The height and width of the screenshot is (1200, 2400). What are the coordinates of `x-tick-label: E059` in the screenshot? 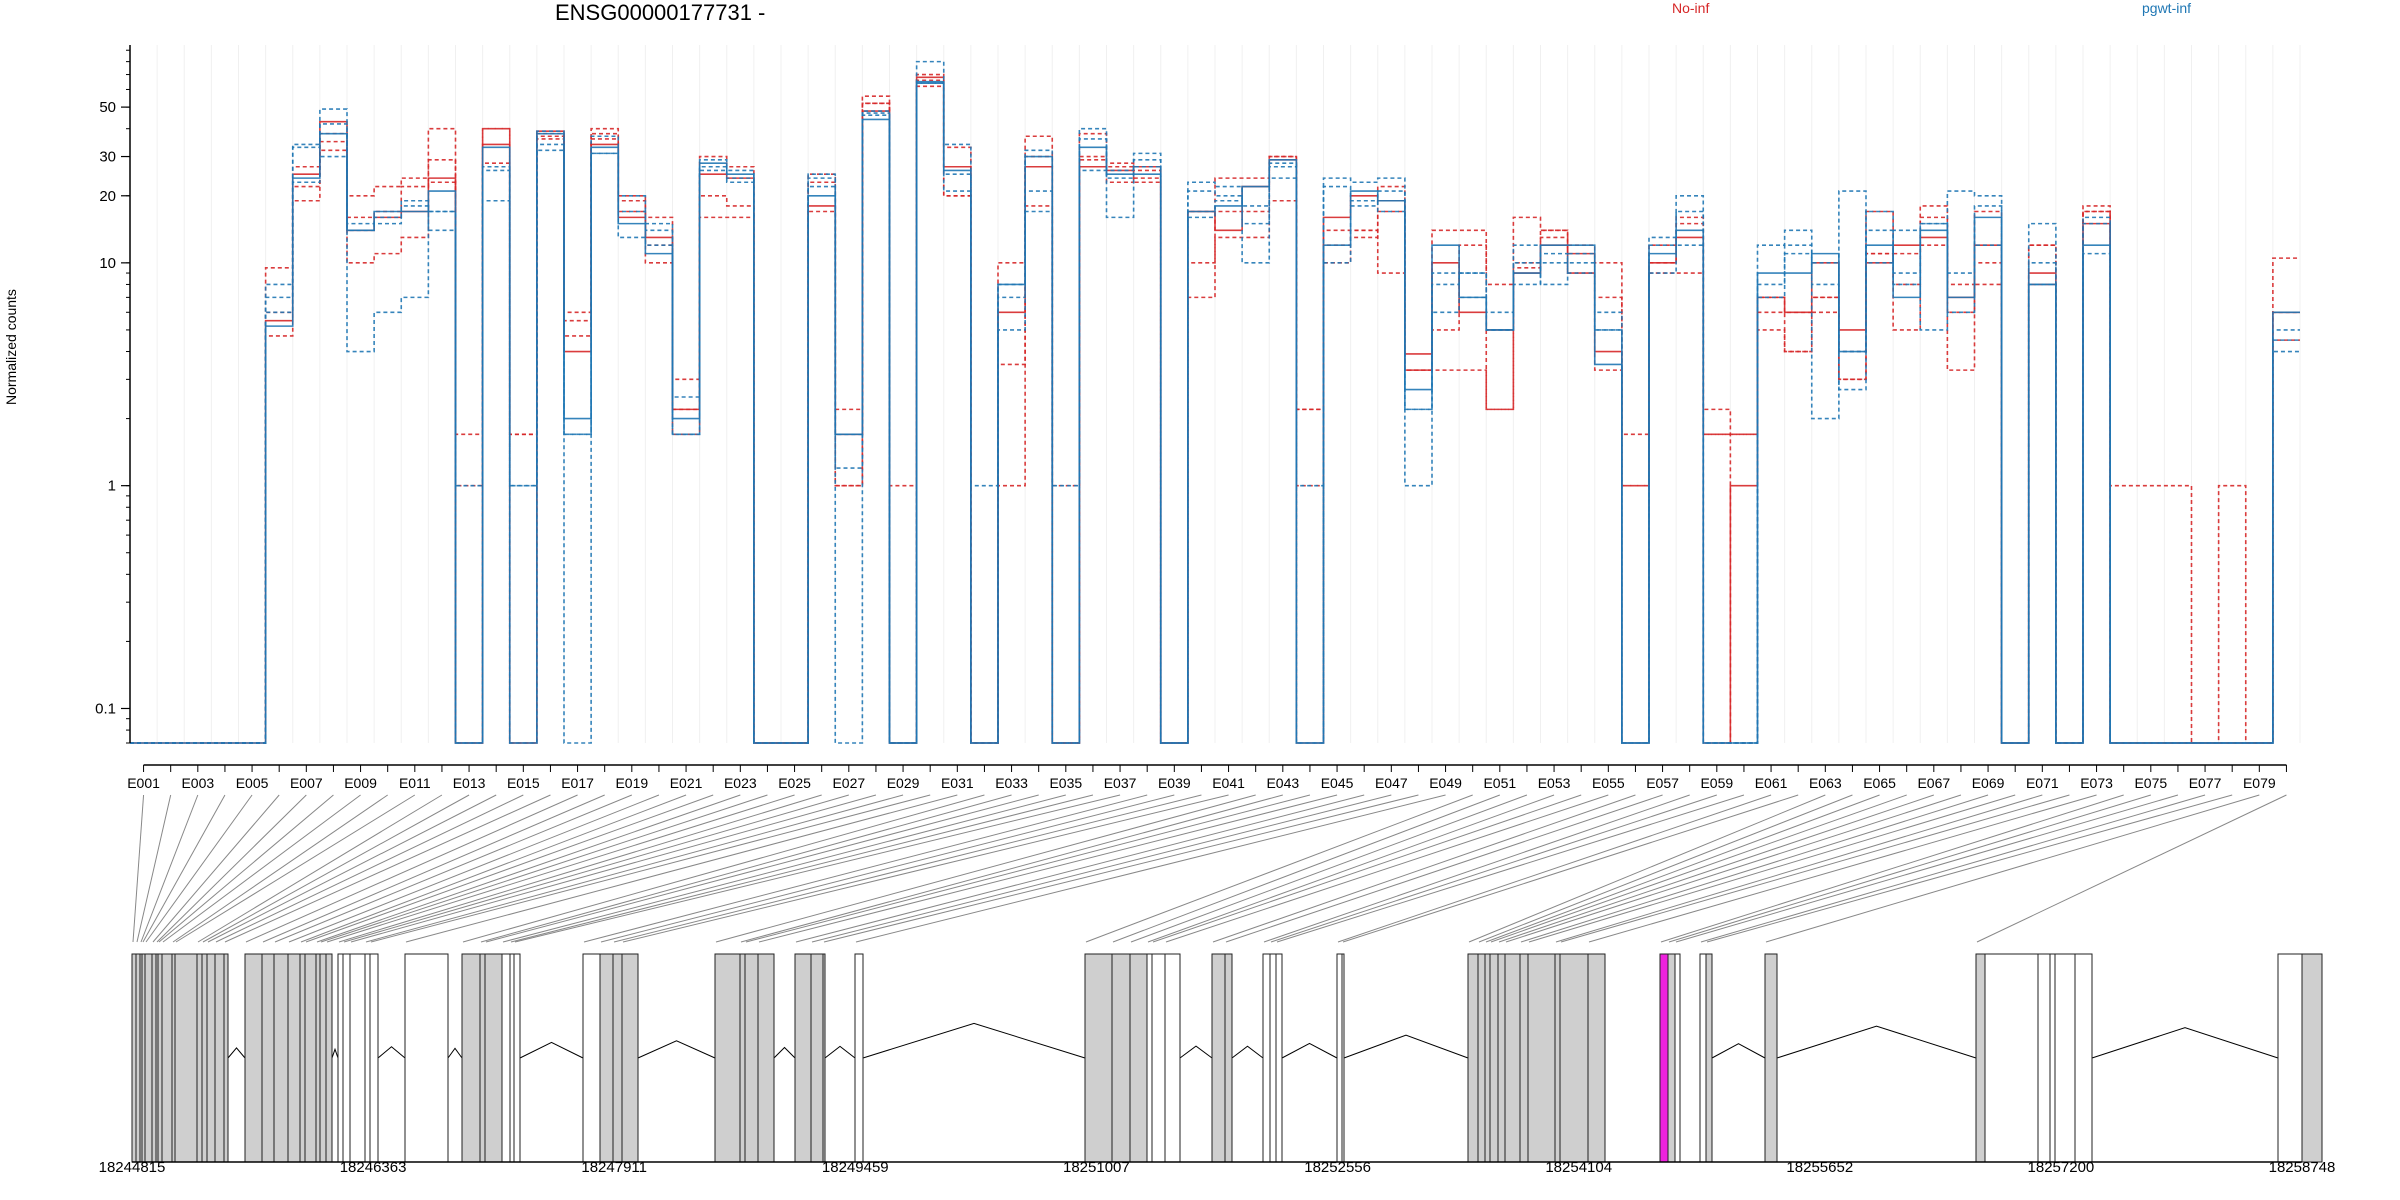 It's located at (1716, 783).